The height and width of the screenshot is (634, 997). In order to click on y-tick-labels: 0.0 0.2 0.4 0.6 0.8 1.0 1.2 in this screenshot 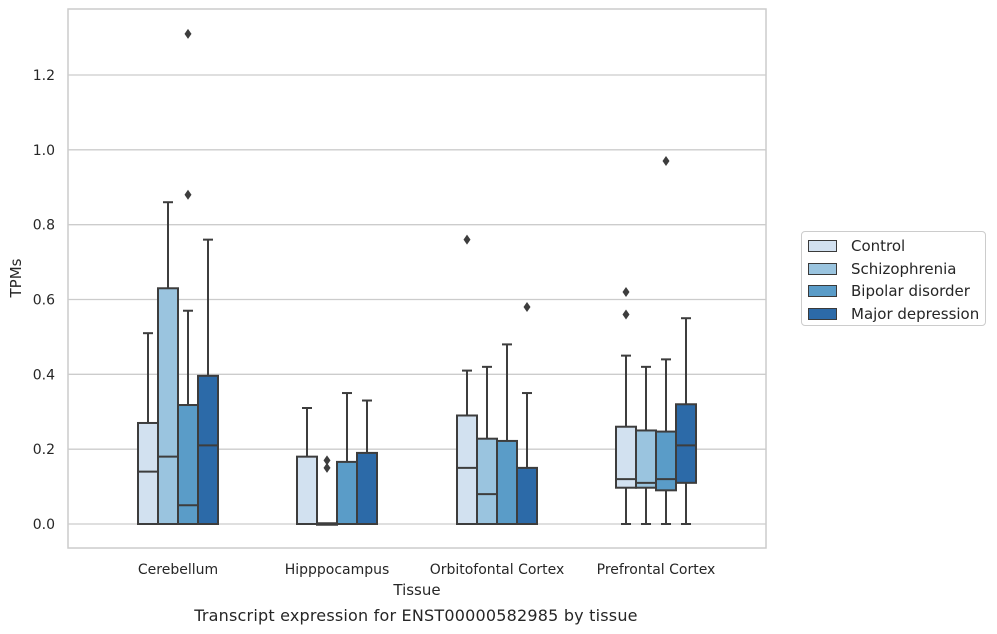, I will do `click(44, 300)`.